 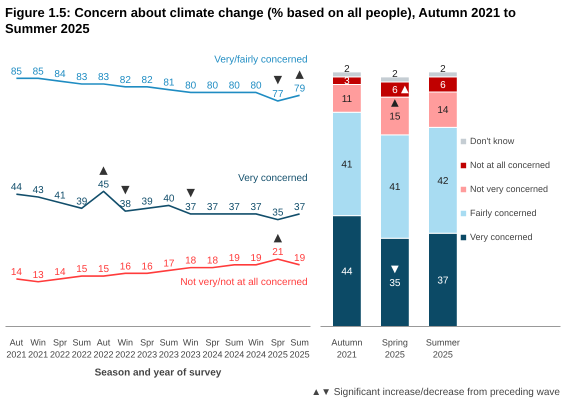 I want to click on legend-label: Not very concerned, so click(x=509, y=189).